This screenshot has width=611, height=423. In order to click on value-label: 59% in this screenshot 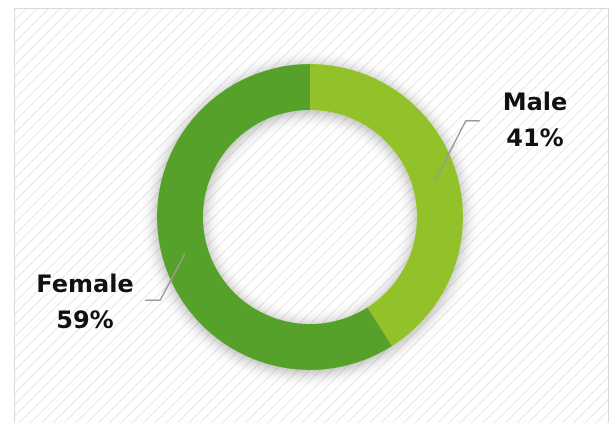, I will do `click(84, 320)`.